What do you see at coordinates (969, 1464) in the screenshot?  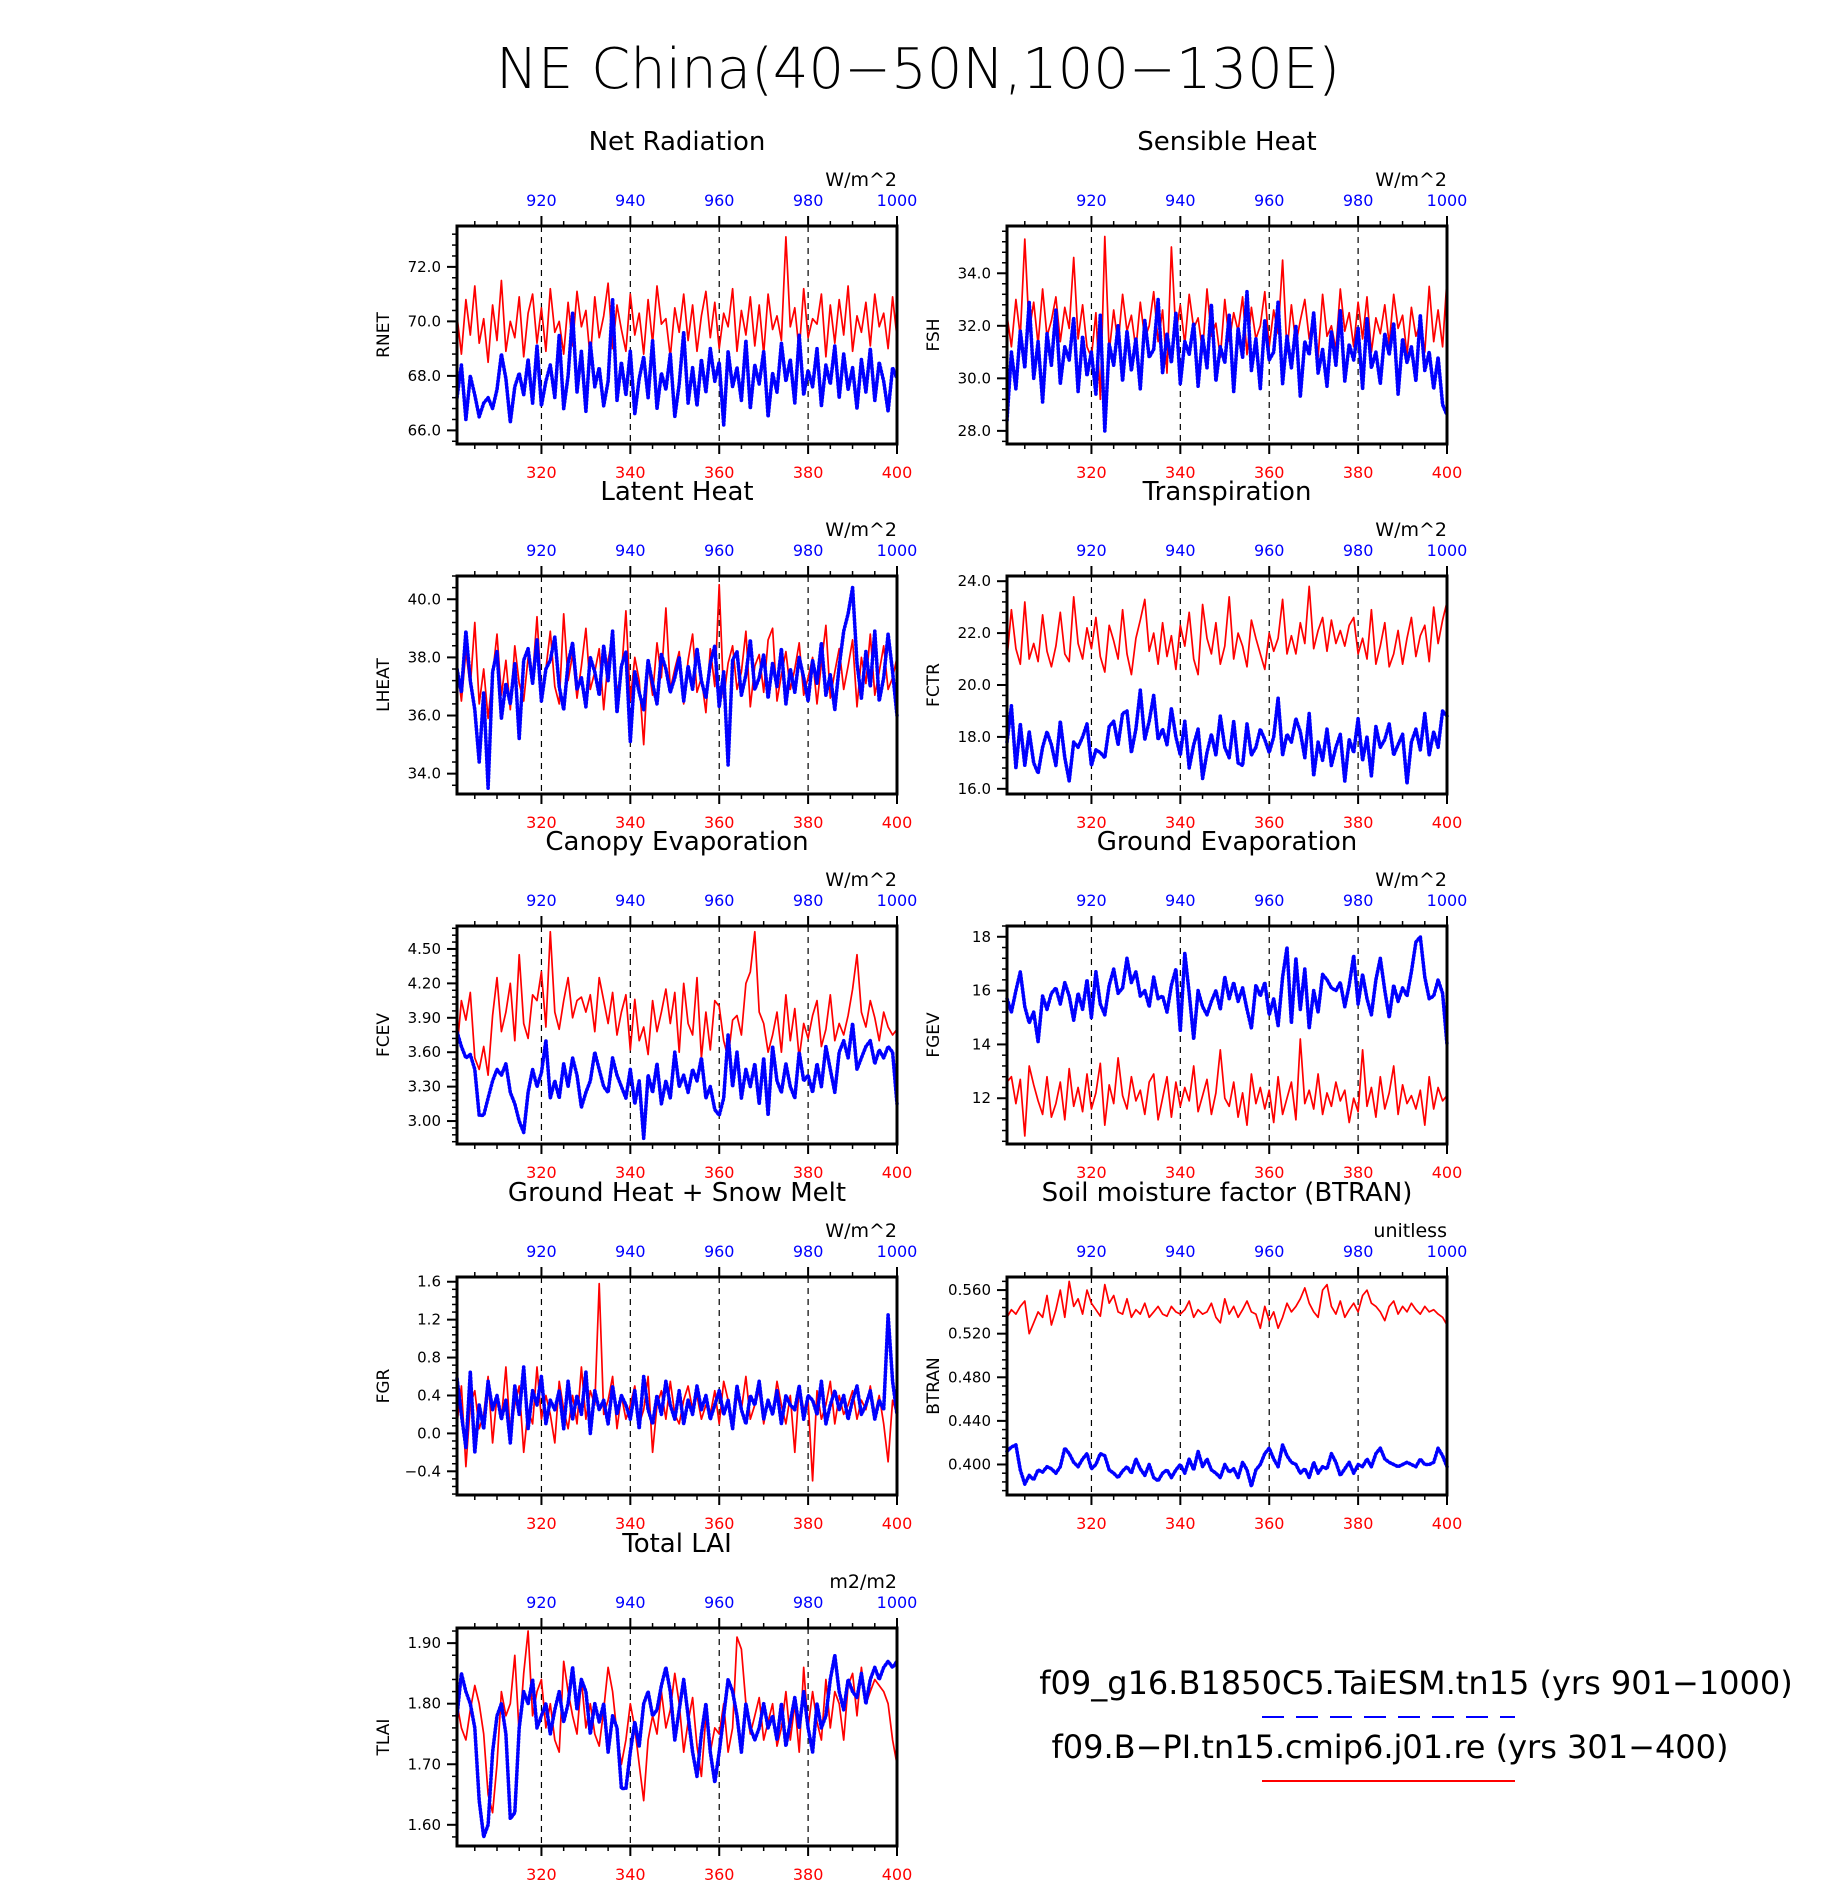 I see `y-tick-label: 0.400` at bounding box center [969, 1464].